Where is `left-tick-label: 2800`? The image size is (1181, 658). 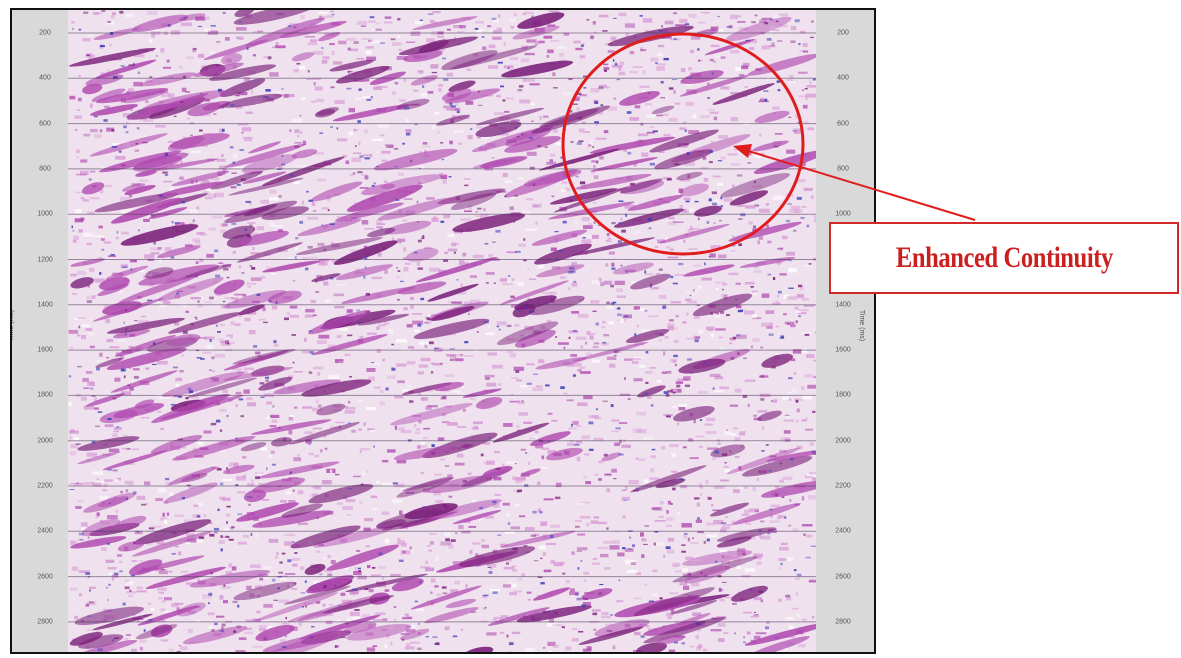 left-tick-label: 2800 is located at coordinates (45, 622).